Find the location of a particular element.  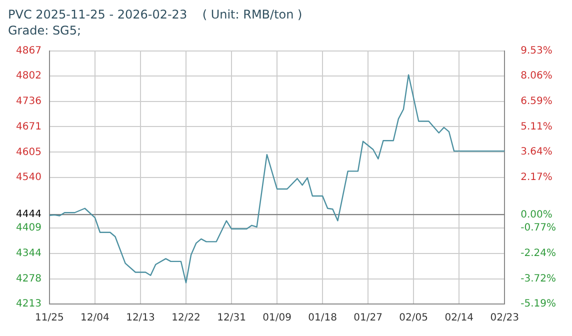

y2-tick-label: 0.00% is located at coordinates (536, 214).